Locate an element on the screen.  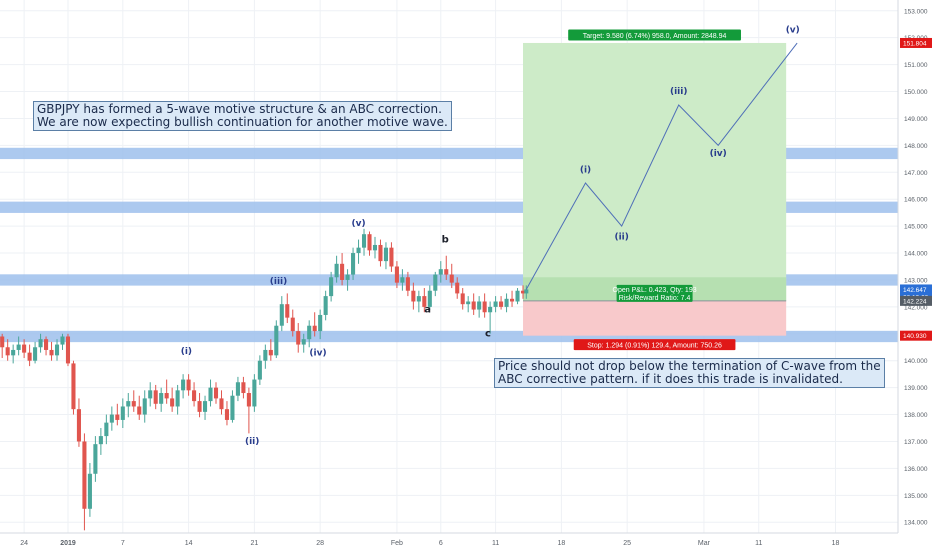
price-tick-label: 150.000 is located at coordinates (916, 92).